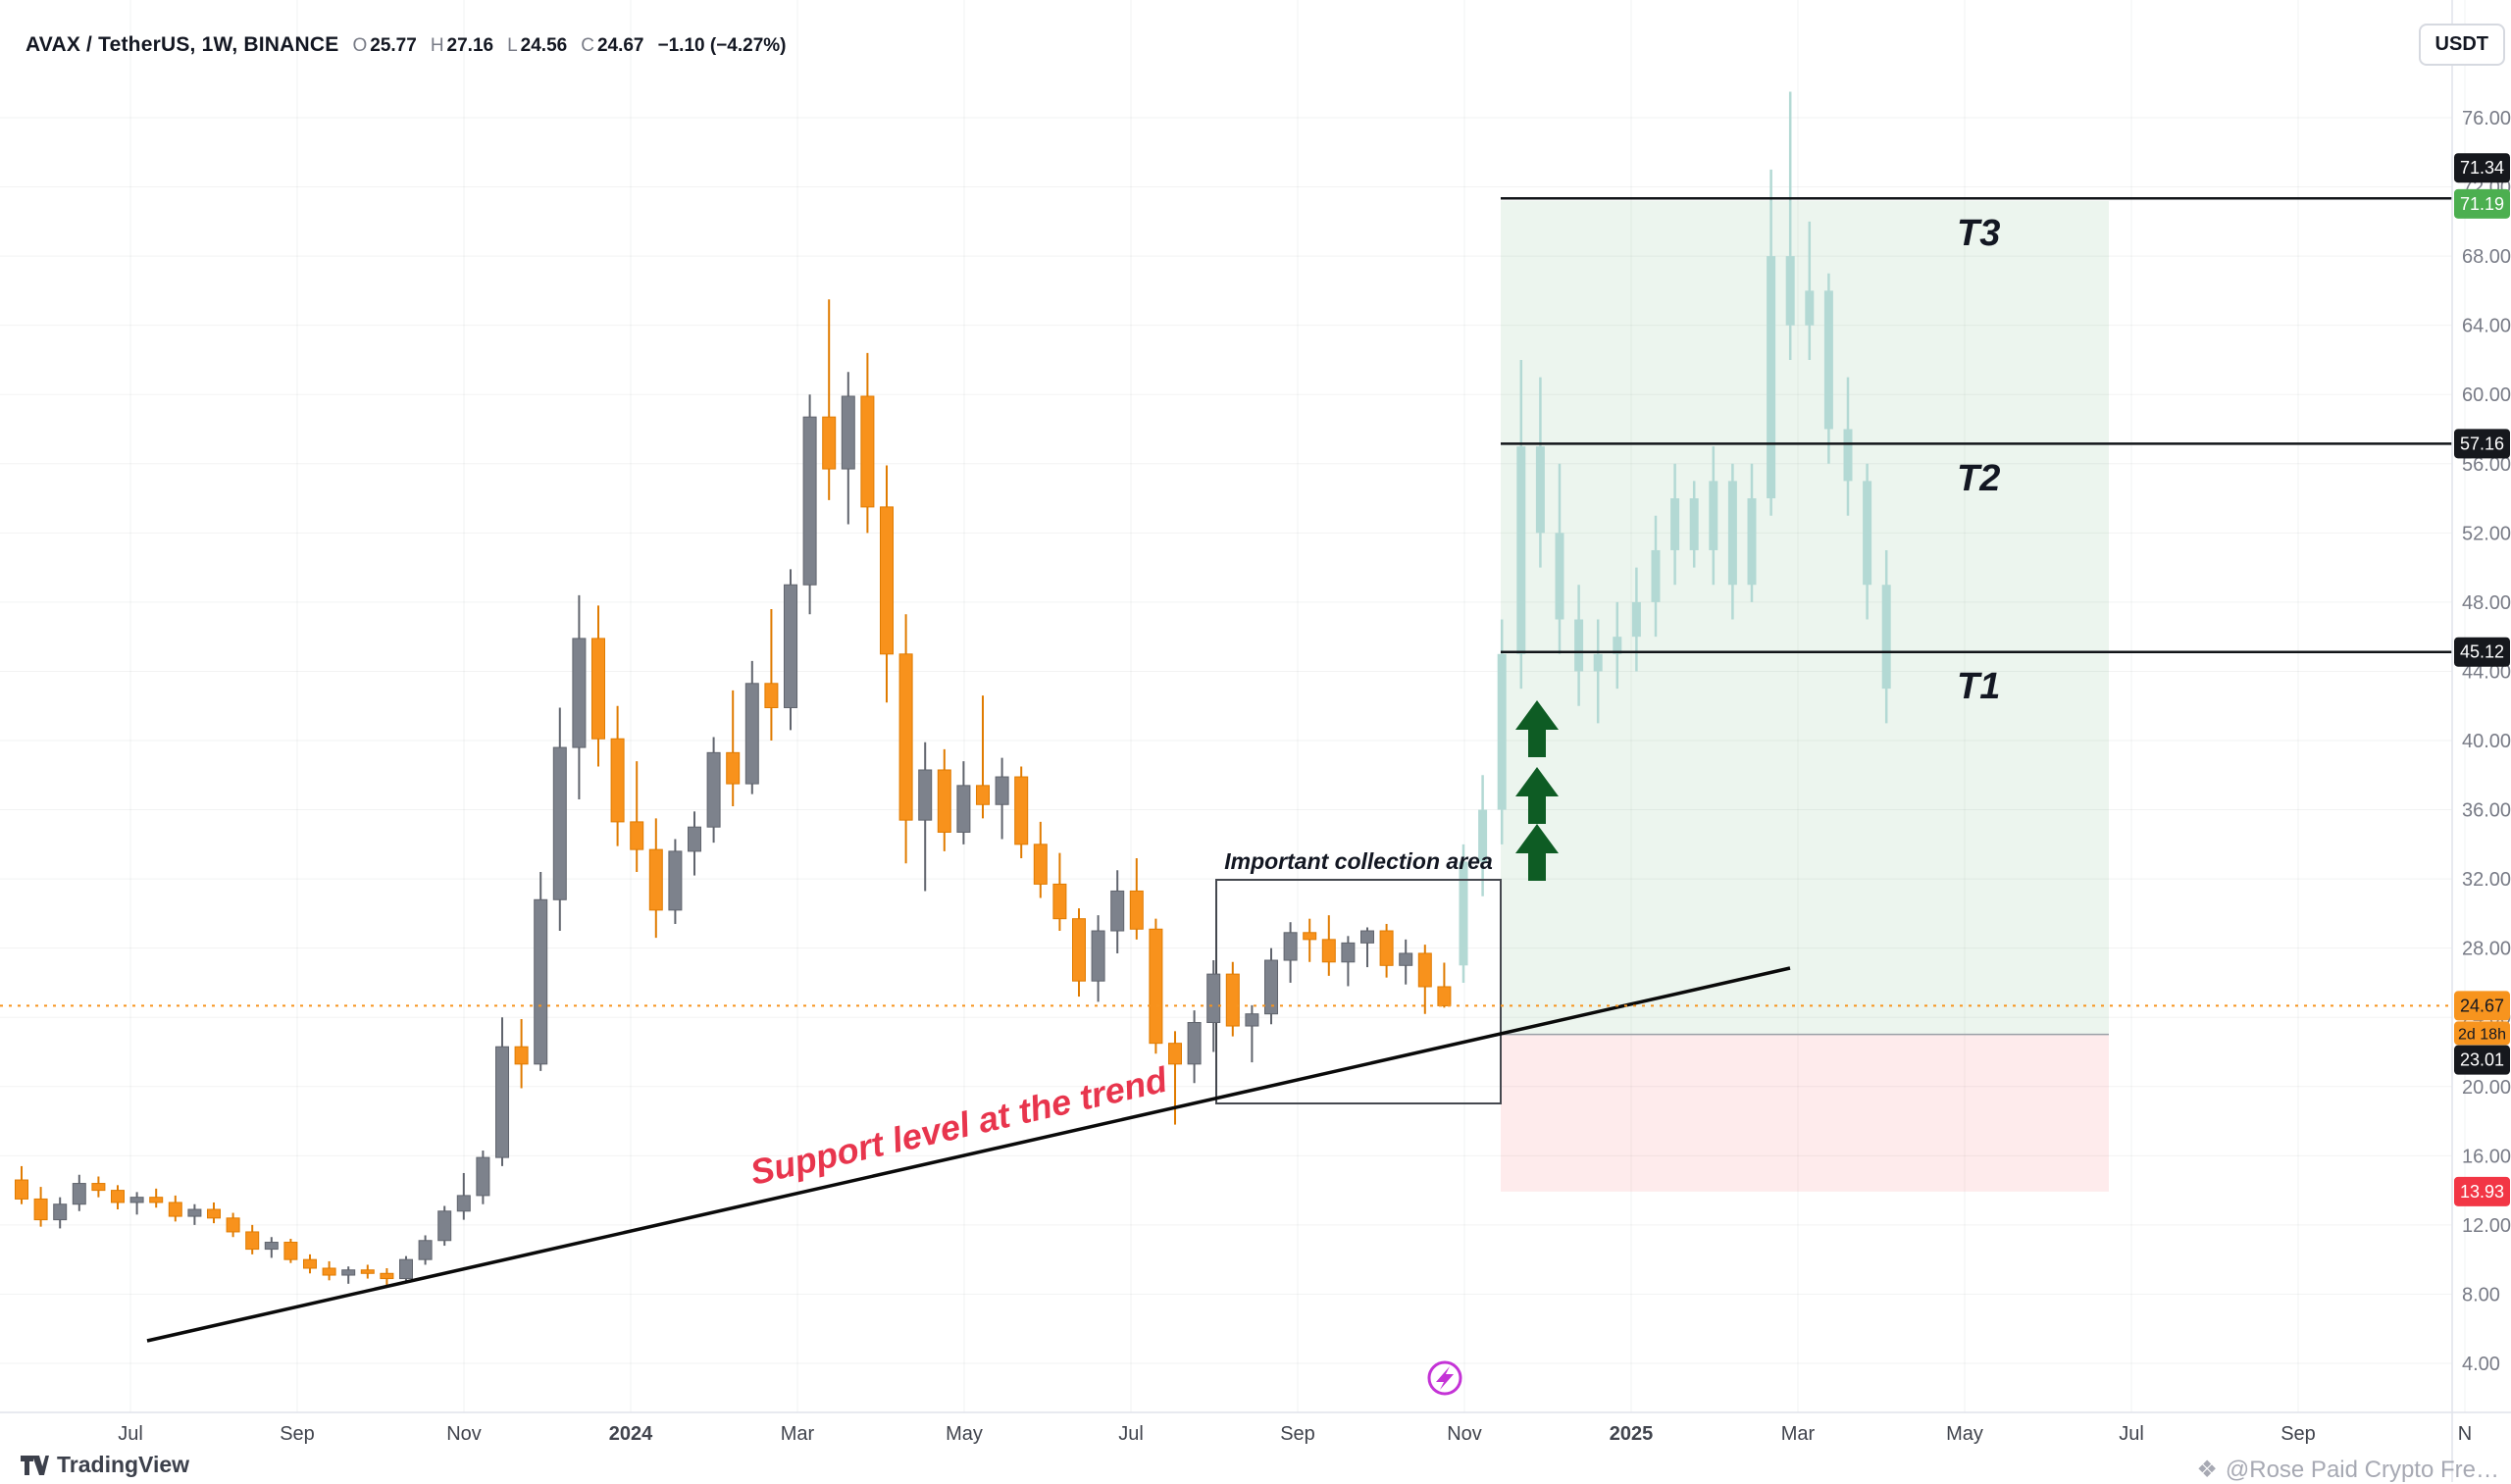 This screenshot has width=2511, height=1484. Describe the element at coordinates (2465, 1434) in the screenshot. I see `svg-text: N` at that location.